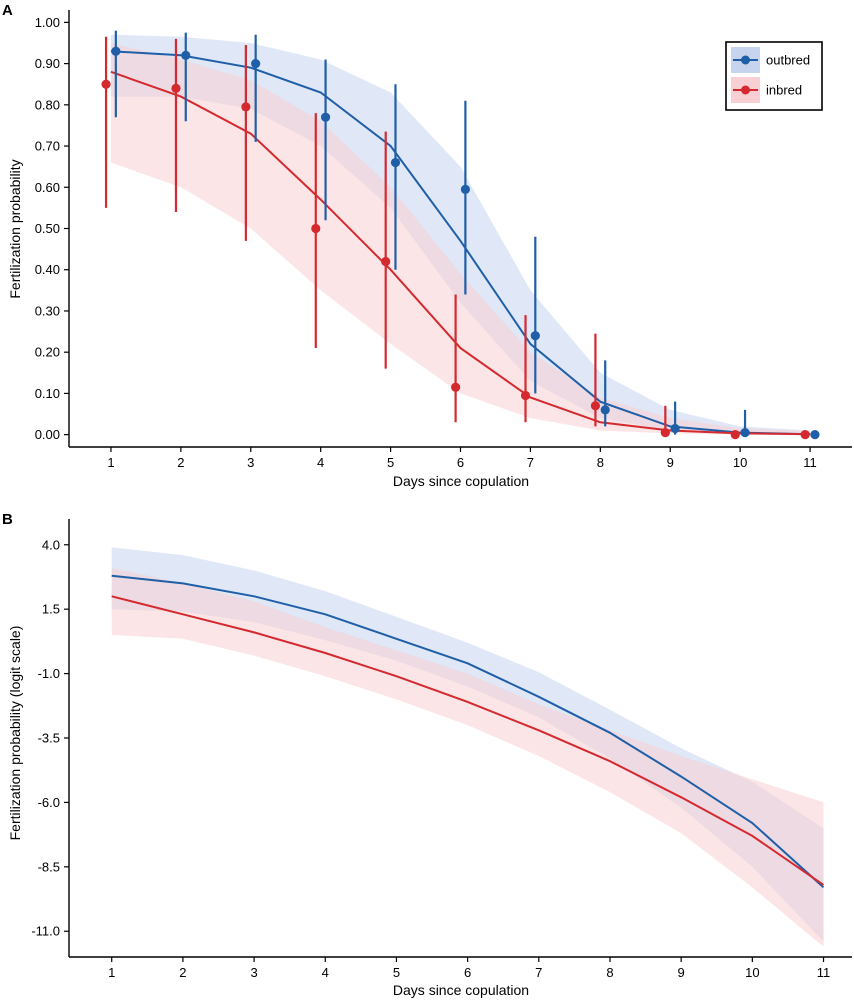  Describe the element at coordinates (745, 90) in the screenshot. I see `legend-inbred-marker` at that location.